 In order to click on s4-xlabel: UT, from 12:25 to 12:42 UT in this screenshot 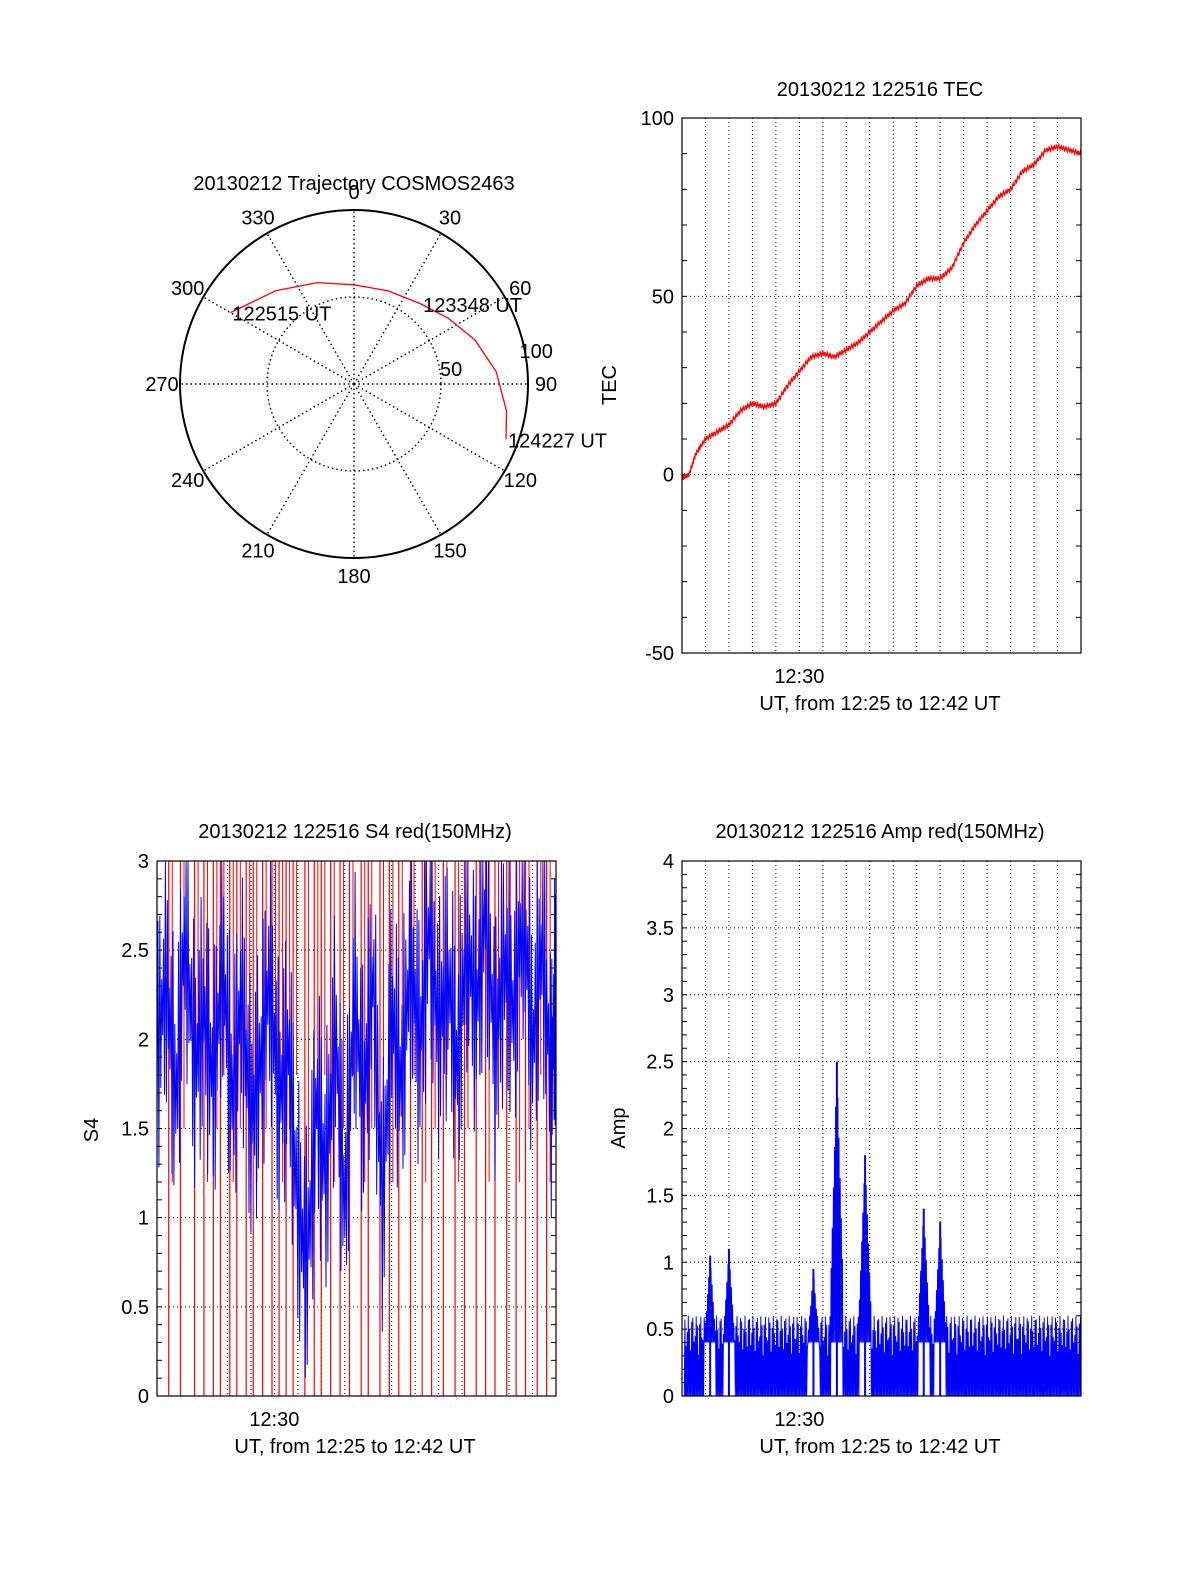, I will do `click(354, 1447)`.